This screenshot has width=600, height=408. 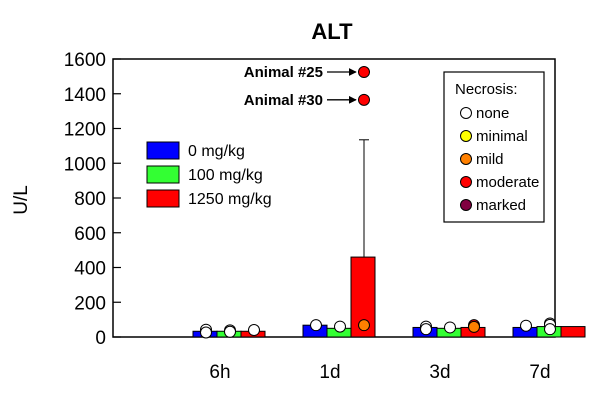 I want to click on x-tick-label: 3d, so click(x=439, y=372).